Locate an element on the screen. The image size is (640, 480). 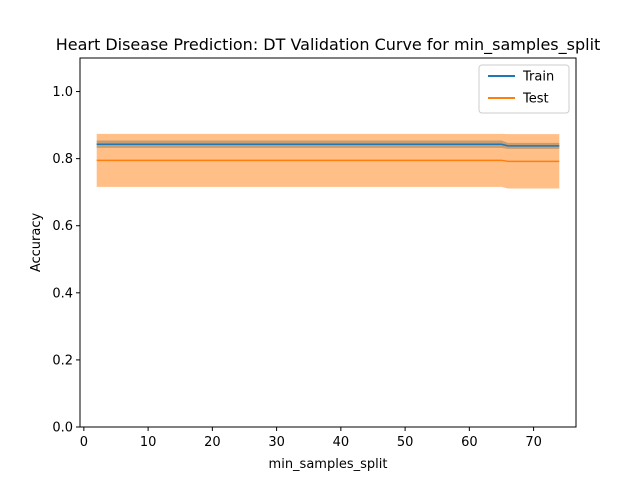
x-axis-label: min_samples_split is located at coordinates (328, 464).